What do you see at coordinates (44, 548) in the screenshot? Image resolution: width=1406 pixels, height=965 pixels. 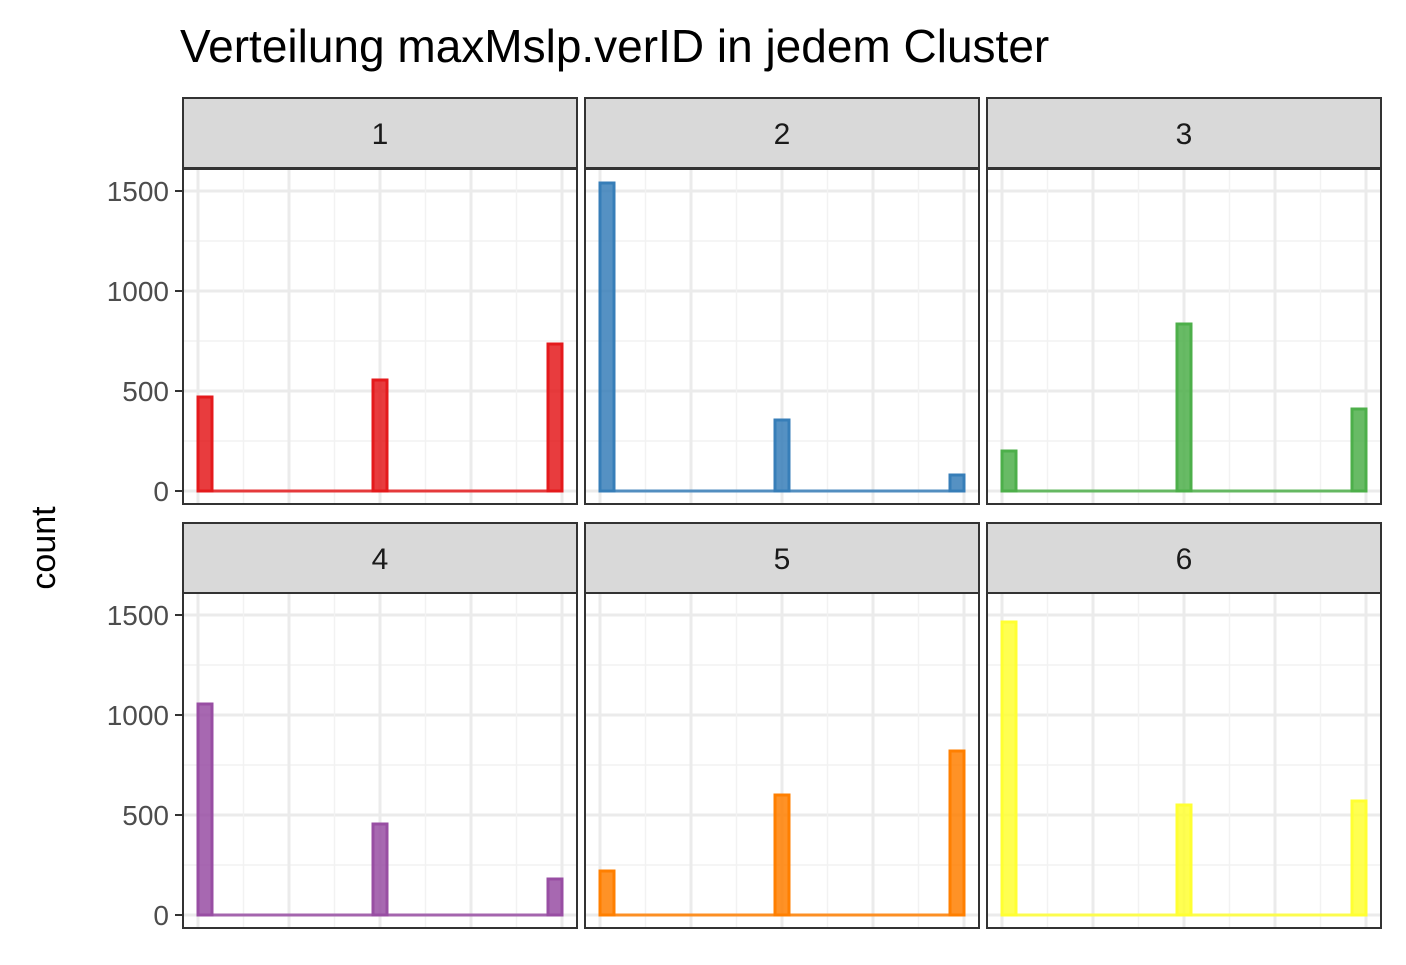 I see `y-axis-label: count` at bounding box center [44, 548].